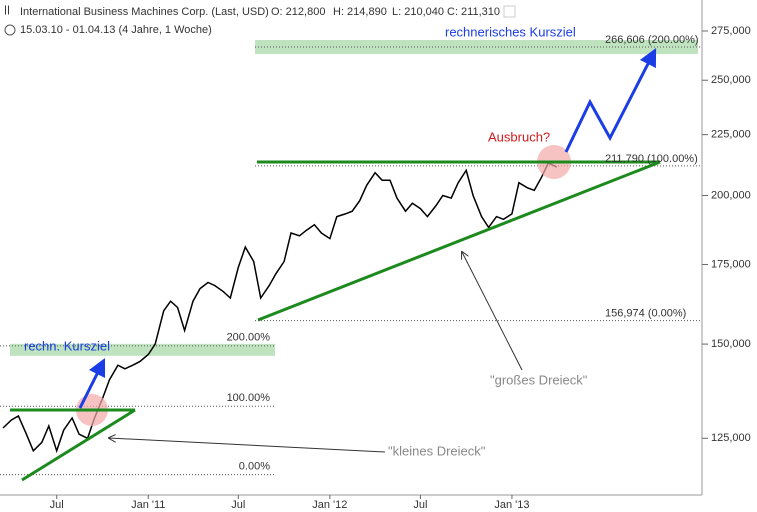 Image resolution: width=757 pixels, height=512 pixels. Describe the element at coordinates (645, 314) in the screenshot. I see `level-label: 156,974 (0.00%)` at that location.